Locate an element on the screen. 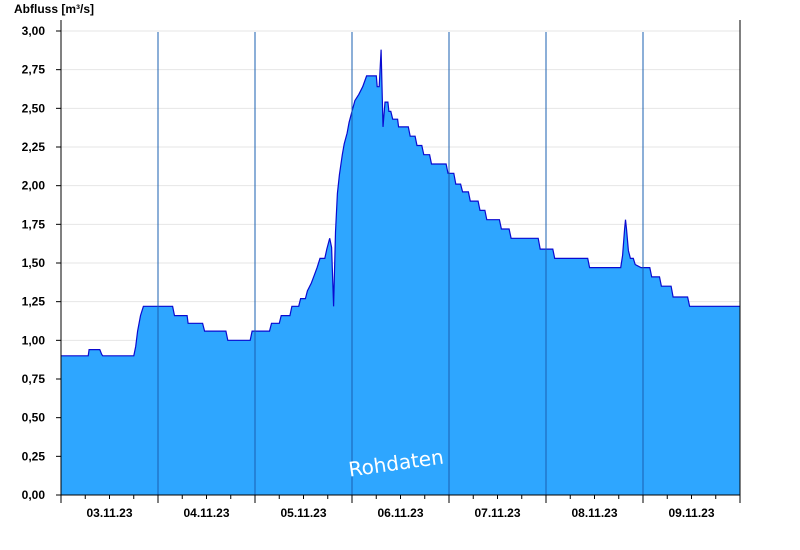 The image size is (800, 550). y-tick-label: 1,75 is located at coordinates (34, 224).